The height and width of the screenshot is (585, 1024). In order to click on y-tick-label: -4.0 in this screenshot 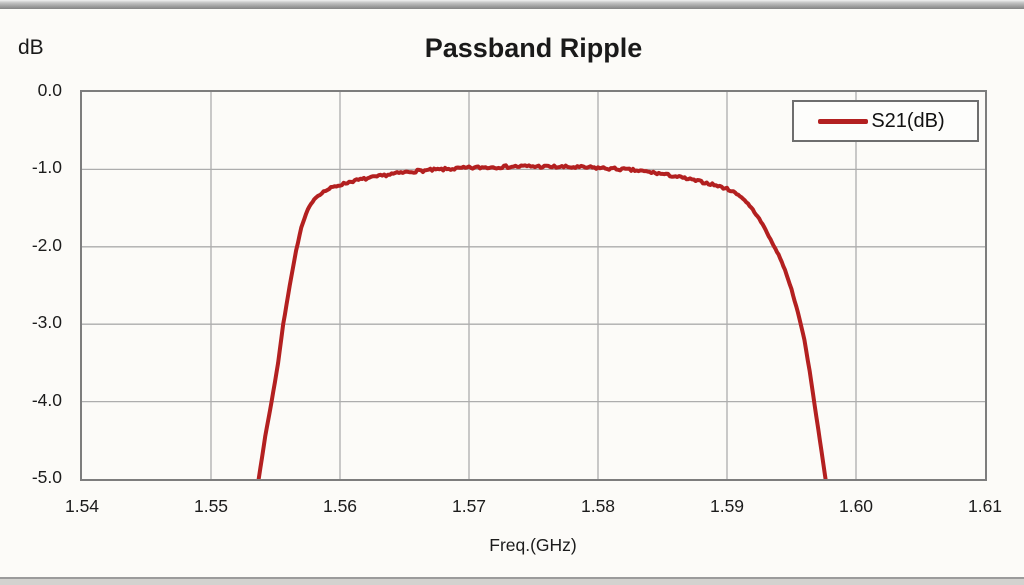, I will do `click(46, 399)`.